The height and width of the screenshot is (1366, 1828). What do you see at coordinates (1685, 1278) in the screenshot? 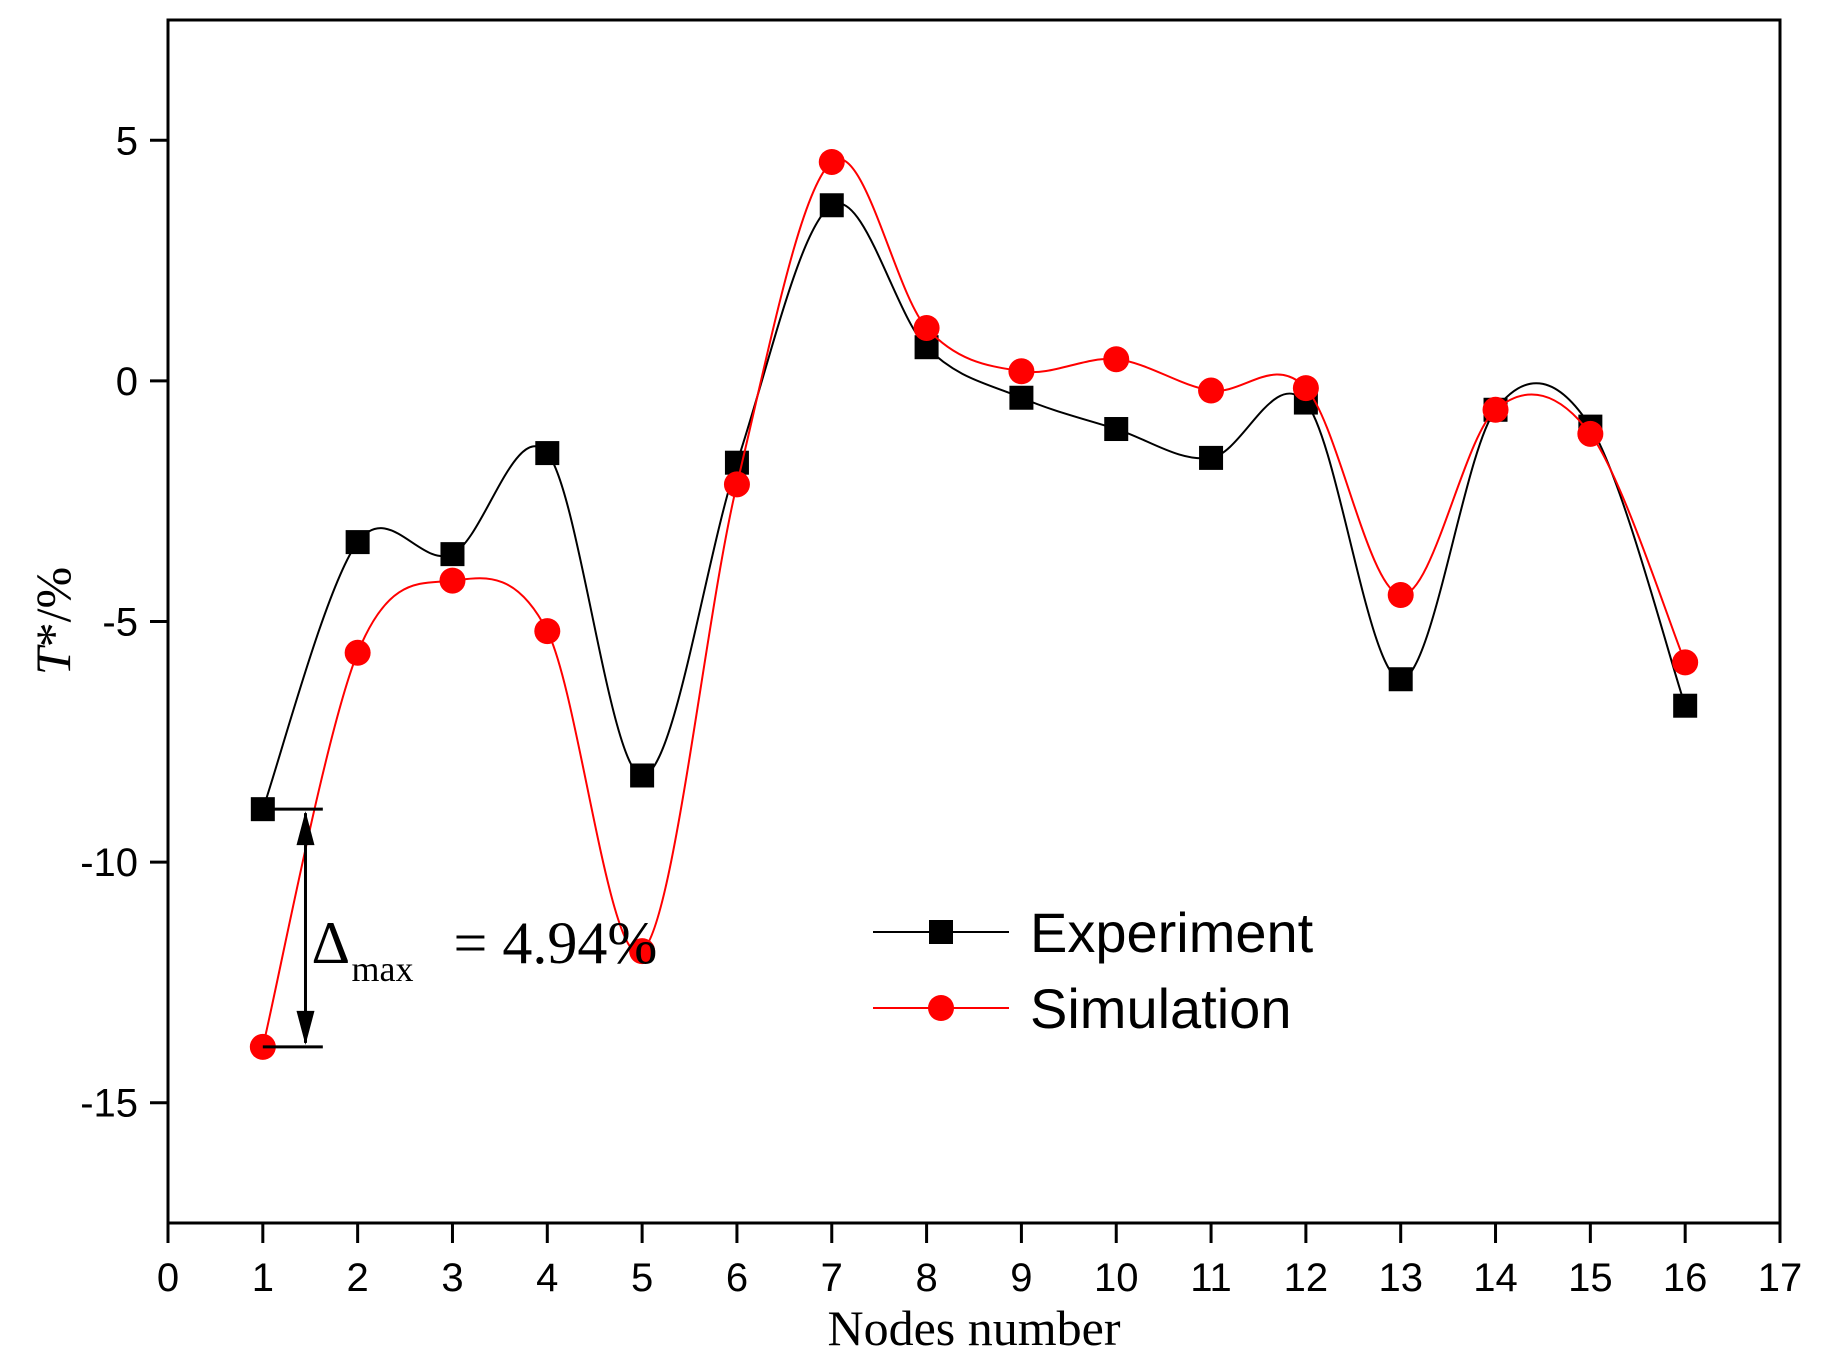
I see `x-tick-label: 16` at bounding box center [1685, 1278].